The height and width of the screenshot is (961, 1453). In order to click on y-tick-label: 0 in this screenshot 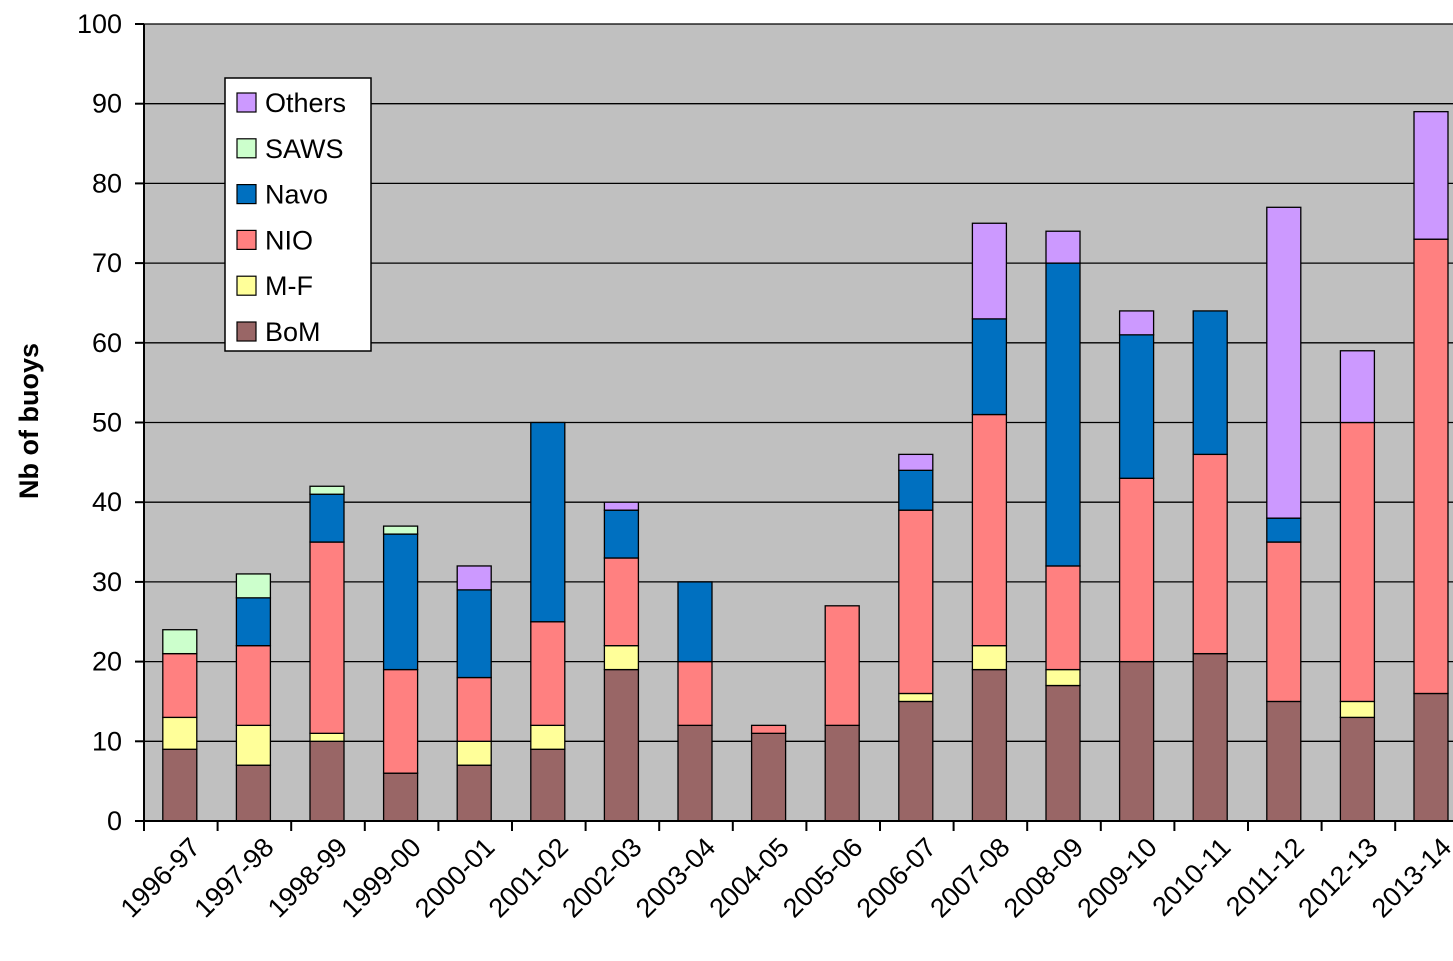, I will do `click(114, 821)`.